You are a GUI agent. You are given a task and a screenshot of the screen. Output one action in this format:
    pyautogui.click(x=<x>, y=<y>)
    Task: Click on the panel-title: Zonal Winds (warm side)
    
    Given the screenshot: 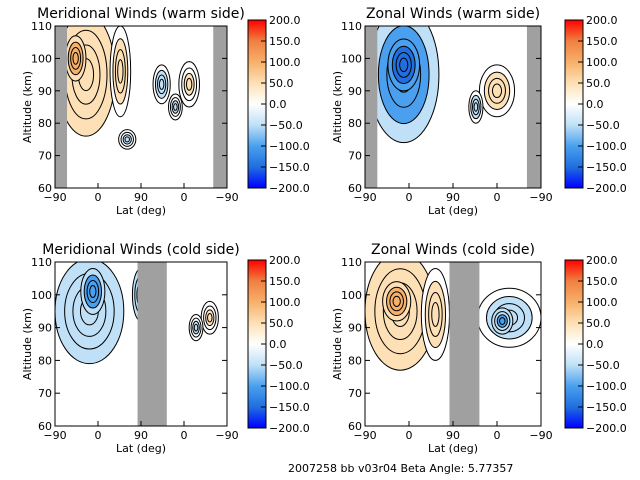 What is the action you would take?
    pyautogui.click(x=453, y=14)
    